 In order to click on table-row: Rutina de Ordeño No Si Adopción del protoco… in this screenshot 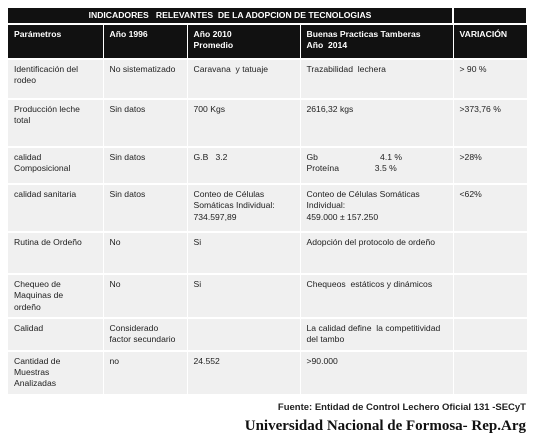, I will do `click(268, 253)`.